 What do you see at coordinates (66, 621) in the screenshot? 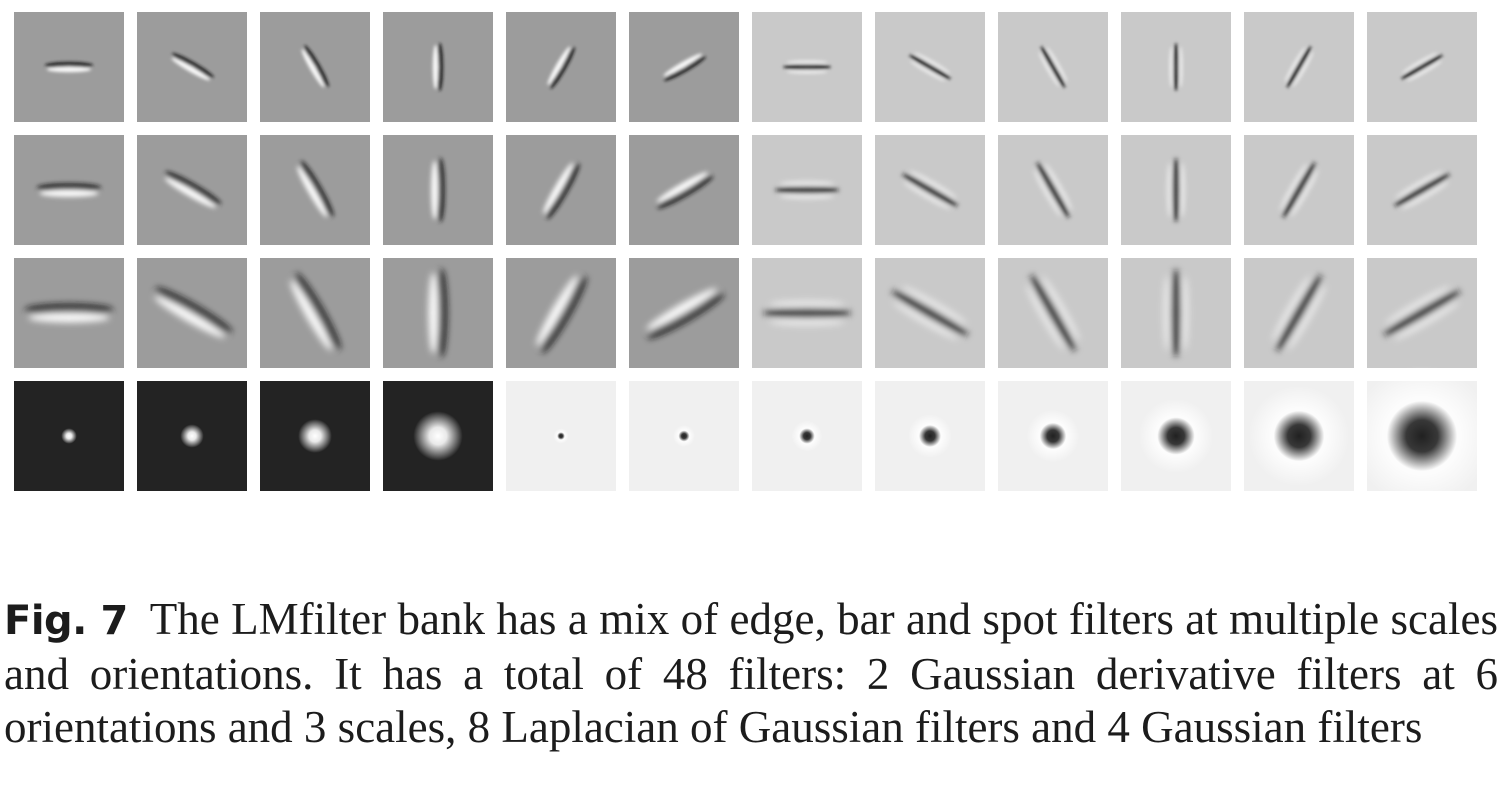
I see `figure-label: Fig. 7` at bounding box center [66, 621].